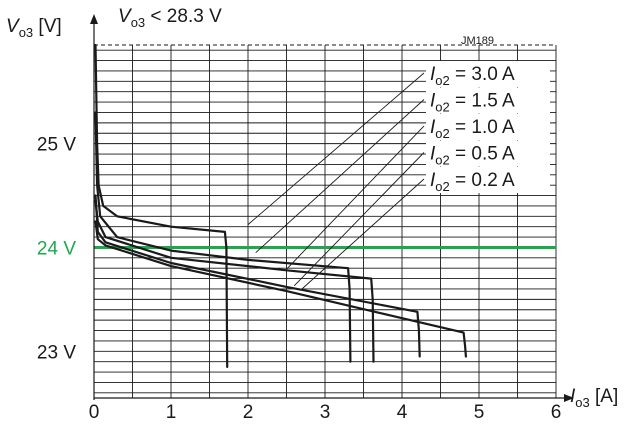 Image resolution: width=633 pixels, height=434 pixels. I want to click on legend-entry-4: Io2 = 0.2 A, so click(472, 182).